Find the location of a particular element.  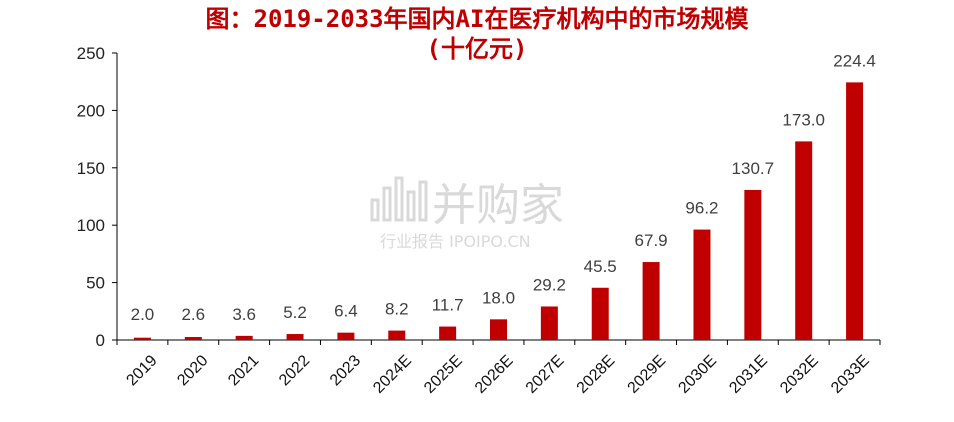

category-label-2030E: 2030E is located at coordinates (697, 374).